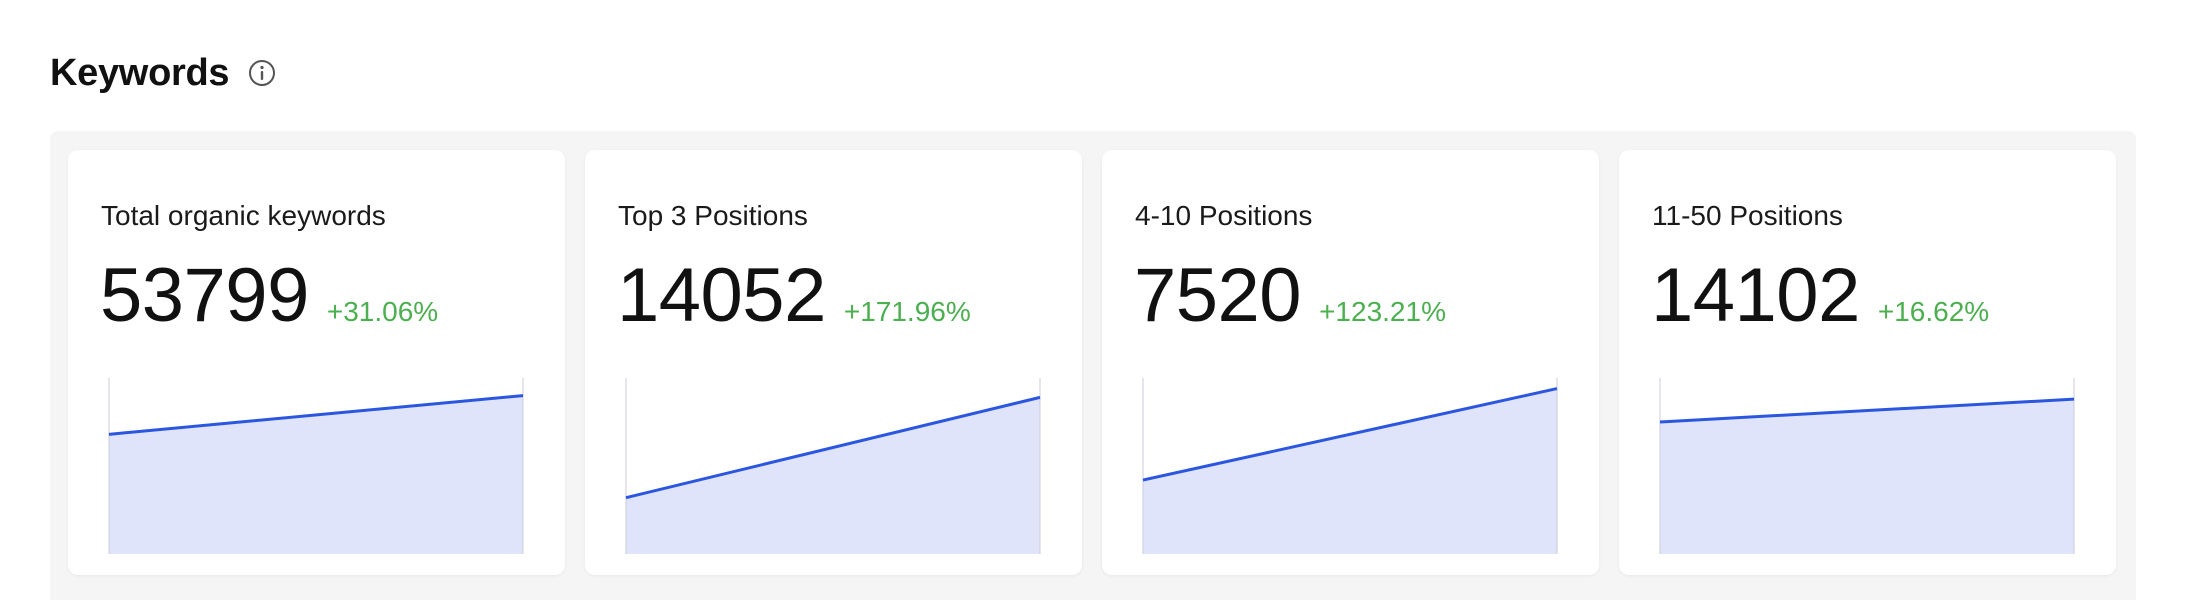  What do you see at coordinates (1755, 295) in the screenshot?
I see `card-value: 14102` at bounding box center [1755, 295].